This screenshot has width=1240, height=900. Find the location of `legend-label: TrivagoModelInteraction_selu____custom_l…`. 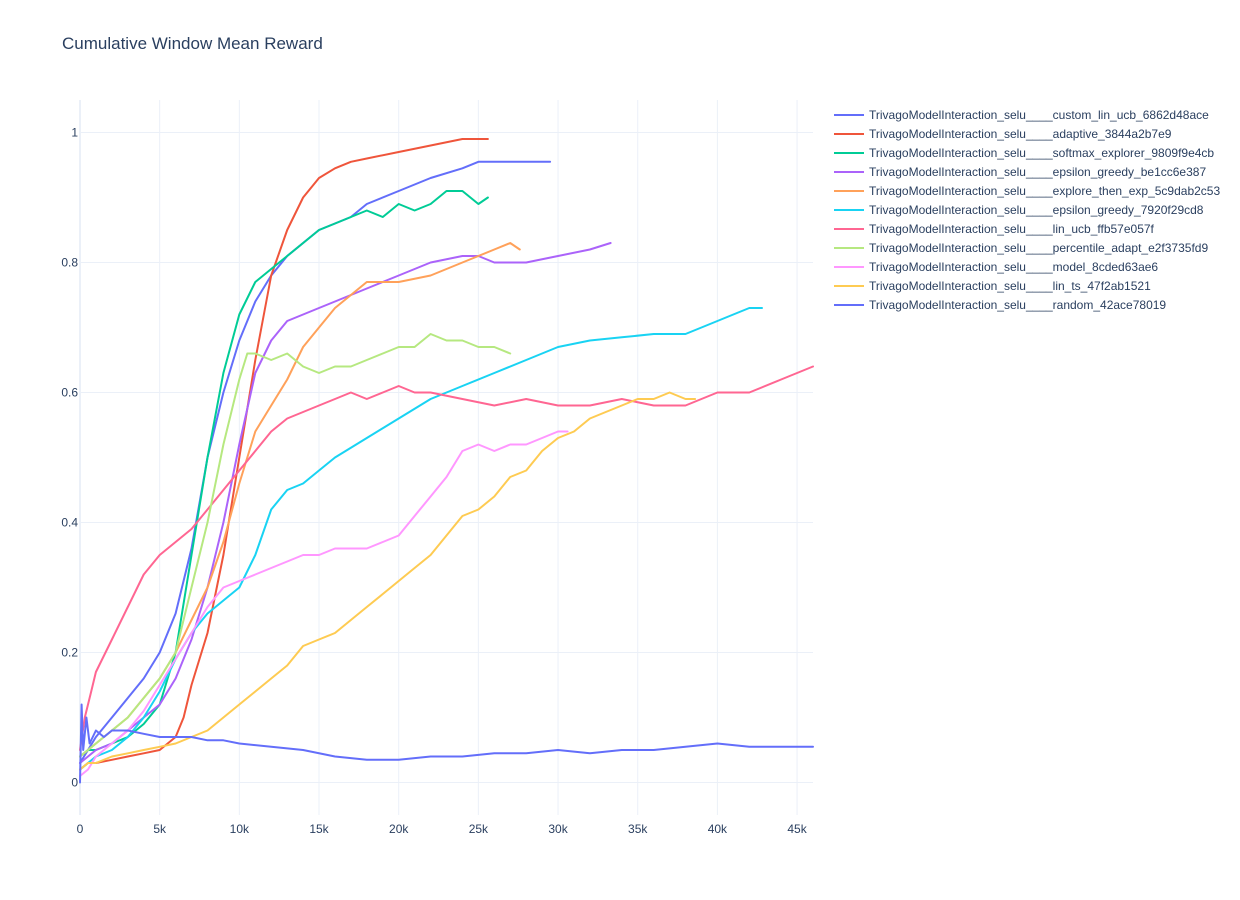

legend-label: TrivagoModelInteraction_selu____custom_l… is located at coordinates (1039, 115).